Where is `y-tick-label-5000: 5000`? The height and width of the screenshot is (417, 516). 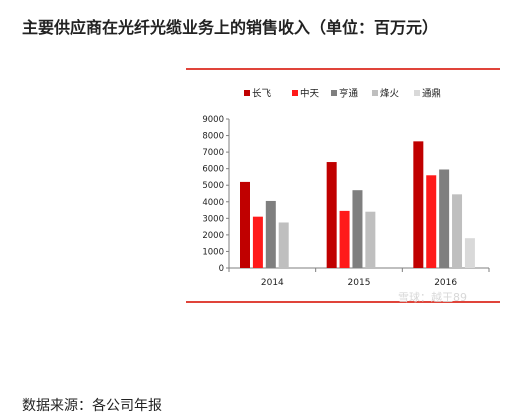 y-tick-label-5000: 5000 is located at coordinates (213, 186).